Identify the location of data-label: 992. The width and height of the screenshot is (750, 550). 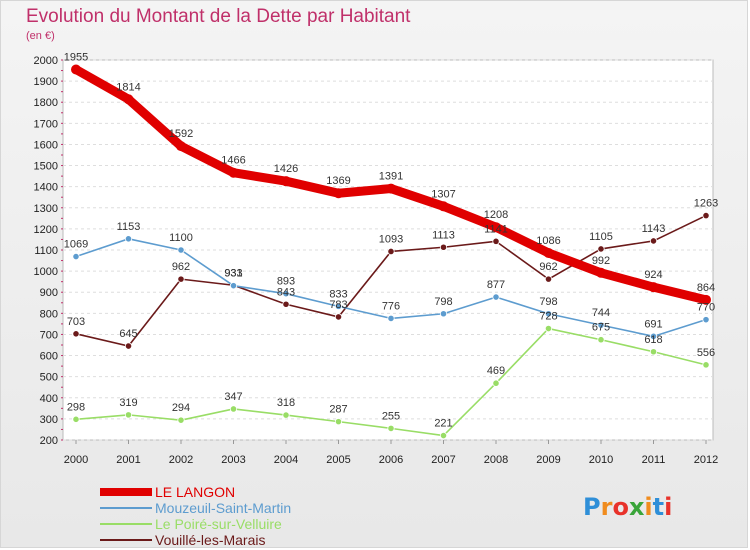
(601, 261).